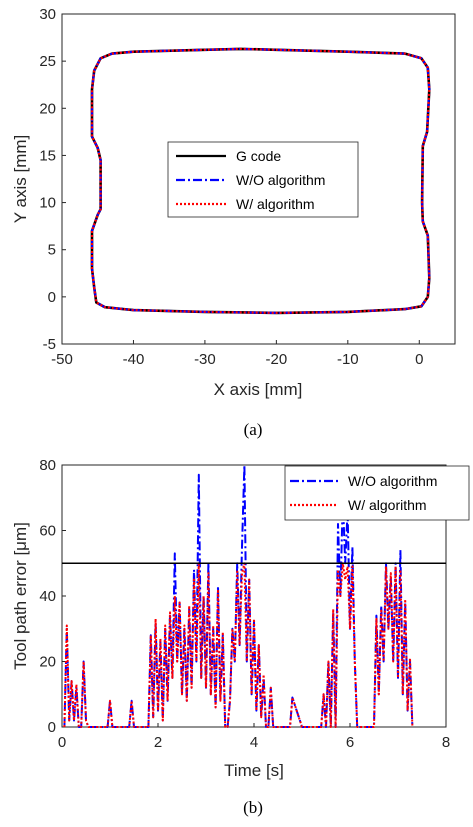  I want to click on chart-a-ytick-label: 5, so click(52, 250).